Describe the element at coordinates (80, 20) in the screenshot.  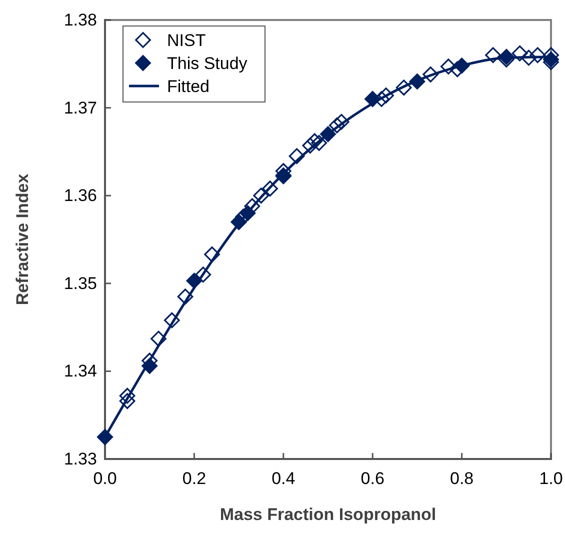
I see `y-tick-label: 1.38` at that location.